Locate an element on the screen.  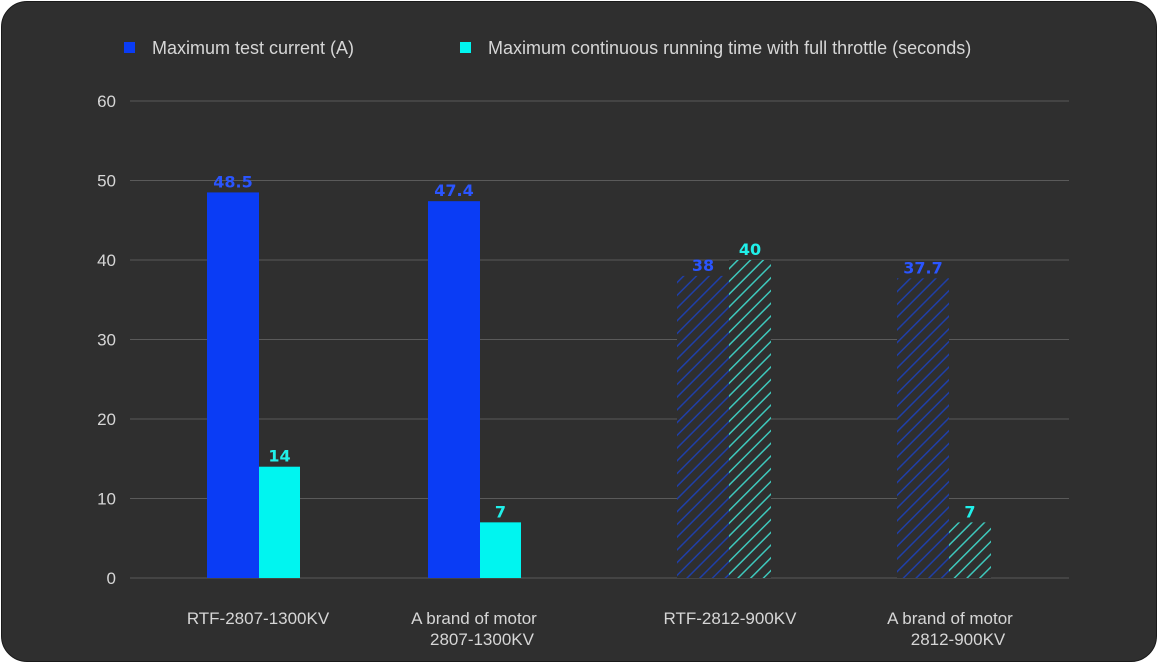
category-label-2: RTF-2812-900KV is located at coordinates (731, 618).